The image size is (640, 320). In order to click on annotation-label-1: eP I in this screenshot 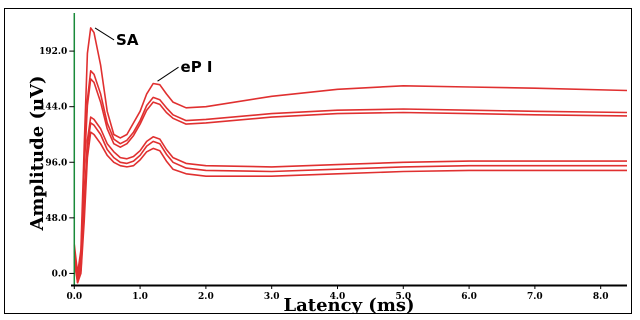, I will do `click(197, 67)`.